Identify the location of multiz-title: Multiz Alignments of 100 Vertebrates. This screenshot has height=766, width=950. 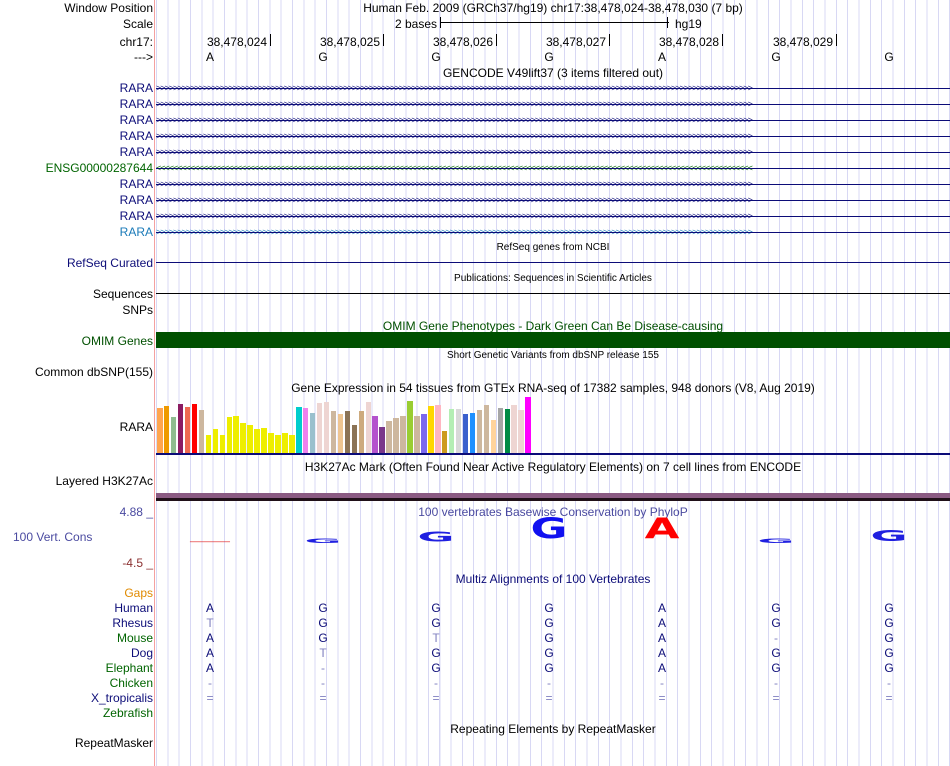
(553, 579).